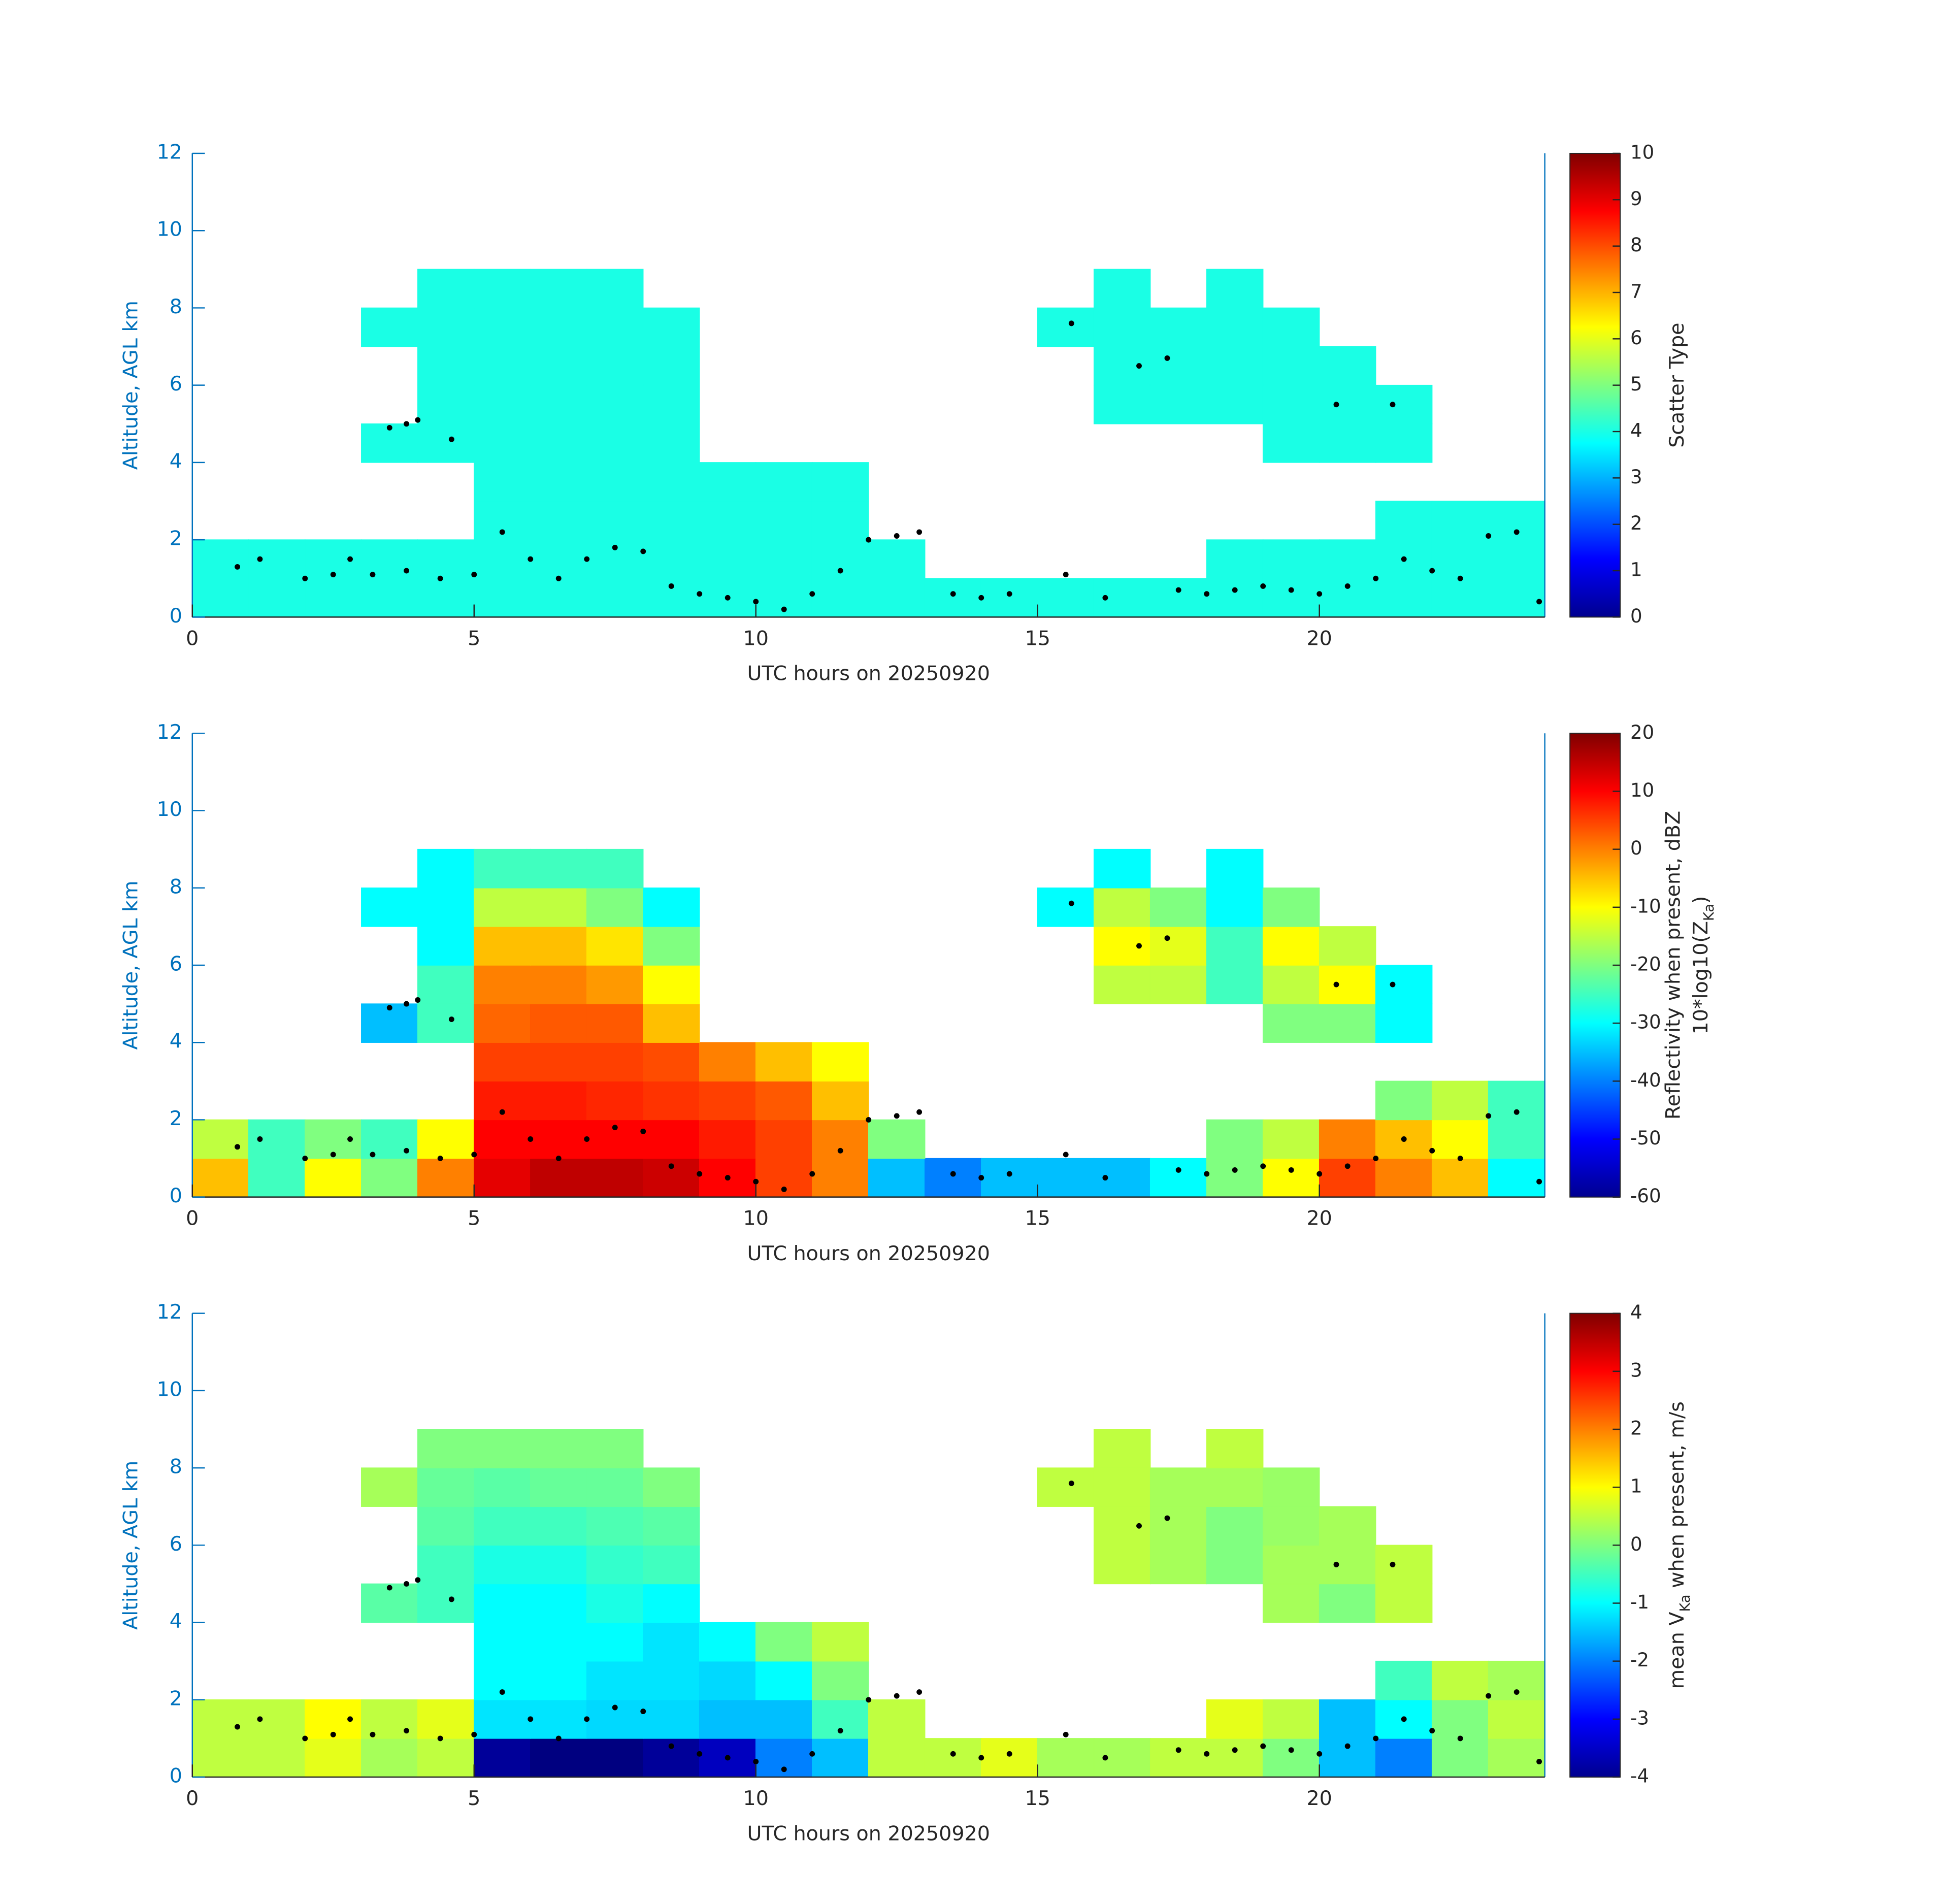 The height and width of the screenshot is (1904, 1942). What do you see at coordinates (169, 732) in the screenshot?
I see `y-tick-label: 12` at bounding box center [169, 732].